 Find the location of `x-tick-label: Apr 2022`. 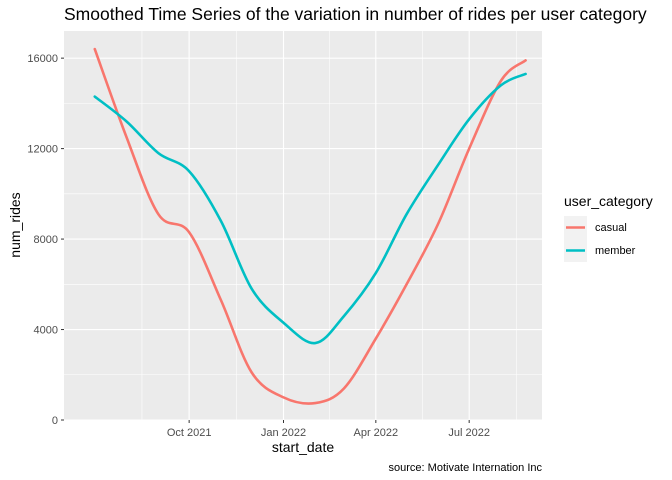

x-tick-label: Apr 2022 is located at coordinates (376, 433).